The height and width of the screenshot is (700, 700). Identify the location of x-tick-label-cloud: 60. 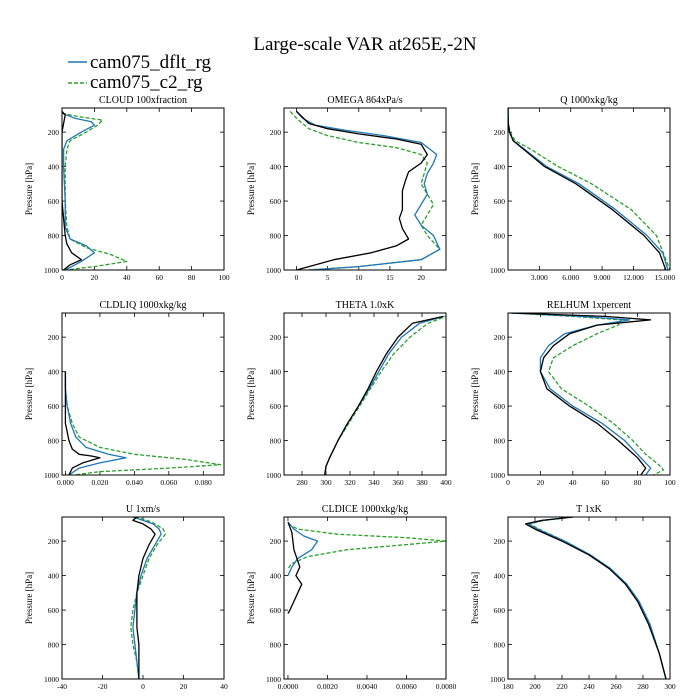
(159, 277).